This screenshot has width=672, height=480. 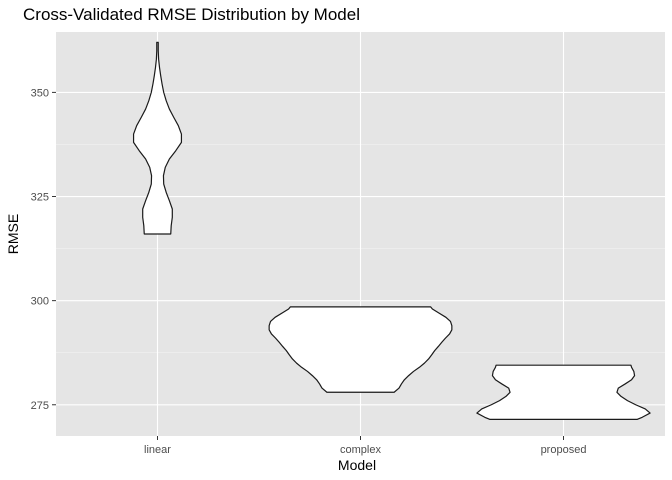 What do you see at coordinates (360, 450) in the screenshot?
I see `x-tick-label: complex` at bounding box center [360, 450].